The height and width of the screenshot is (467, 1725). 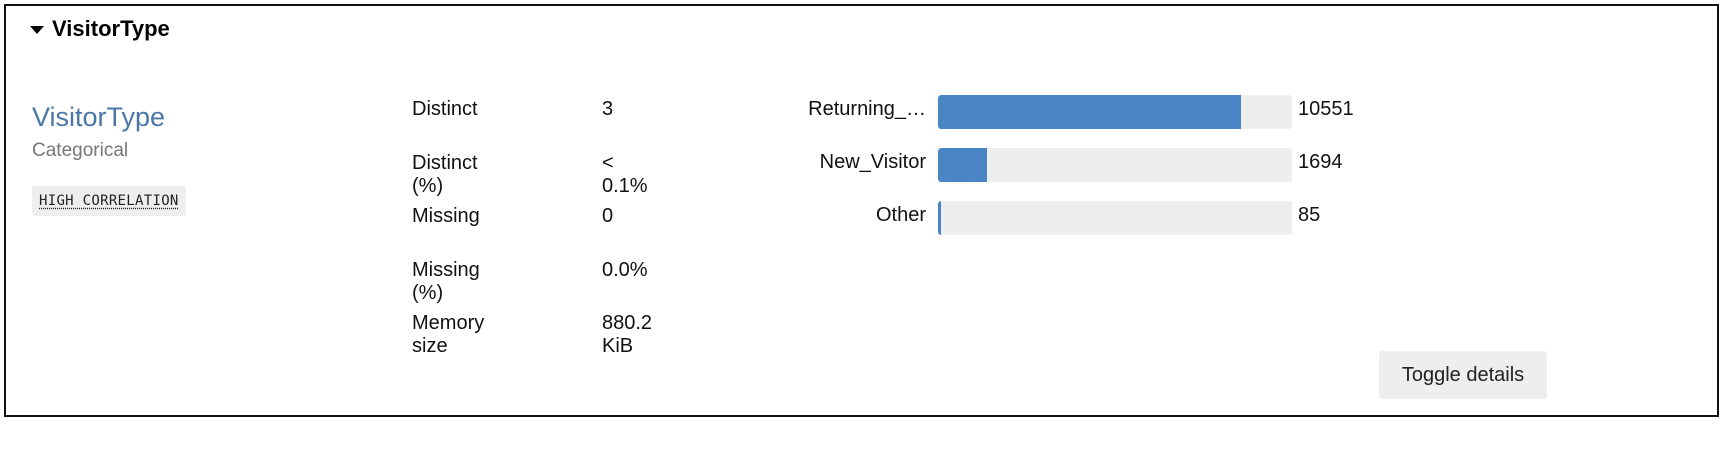 What do you see at coordinates (608, 216) in the screenshot?
I see `stat-value: 0` at bounding box center [608, 216].